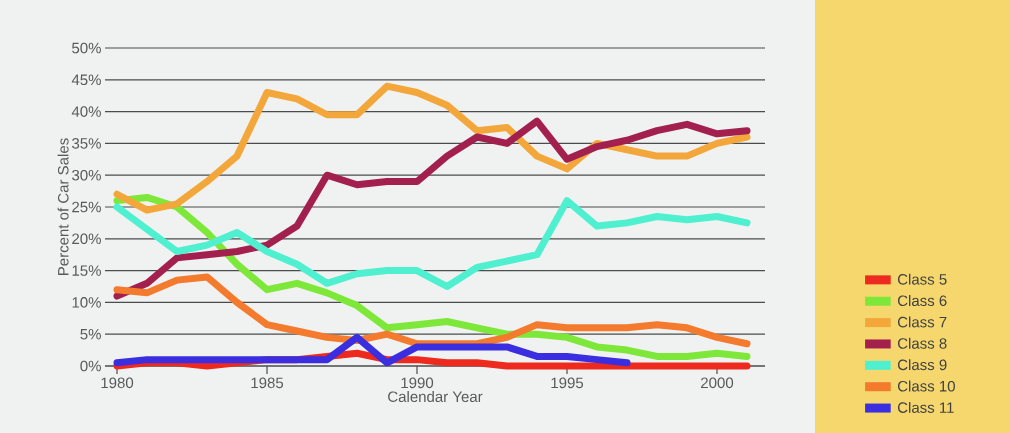 The width and height of the screenshot is (1010, 433). I want to click on legend-label: Class 5, so click(922, 279).